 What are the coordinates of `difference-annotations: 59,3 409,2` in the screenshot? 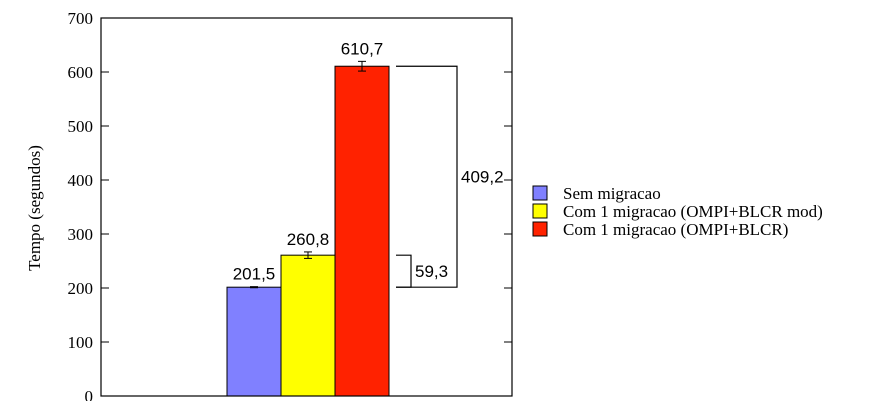 It's located at (450, 176).